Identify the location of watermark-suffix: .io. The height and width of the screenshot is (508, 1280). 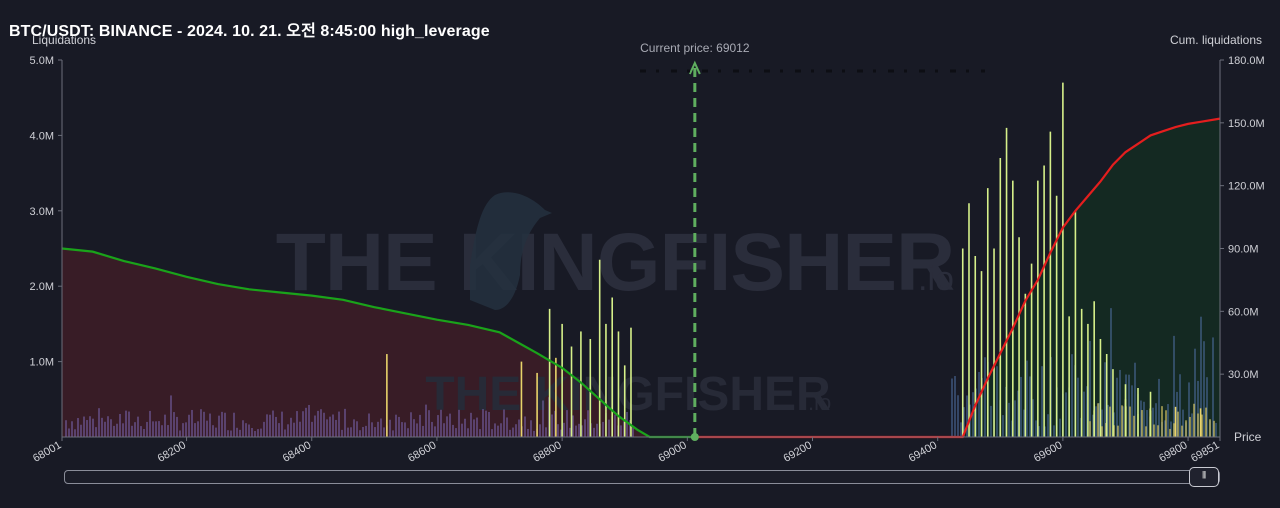
(936, 279).